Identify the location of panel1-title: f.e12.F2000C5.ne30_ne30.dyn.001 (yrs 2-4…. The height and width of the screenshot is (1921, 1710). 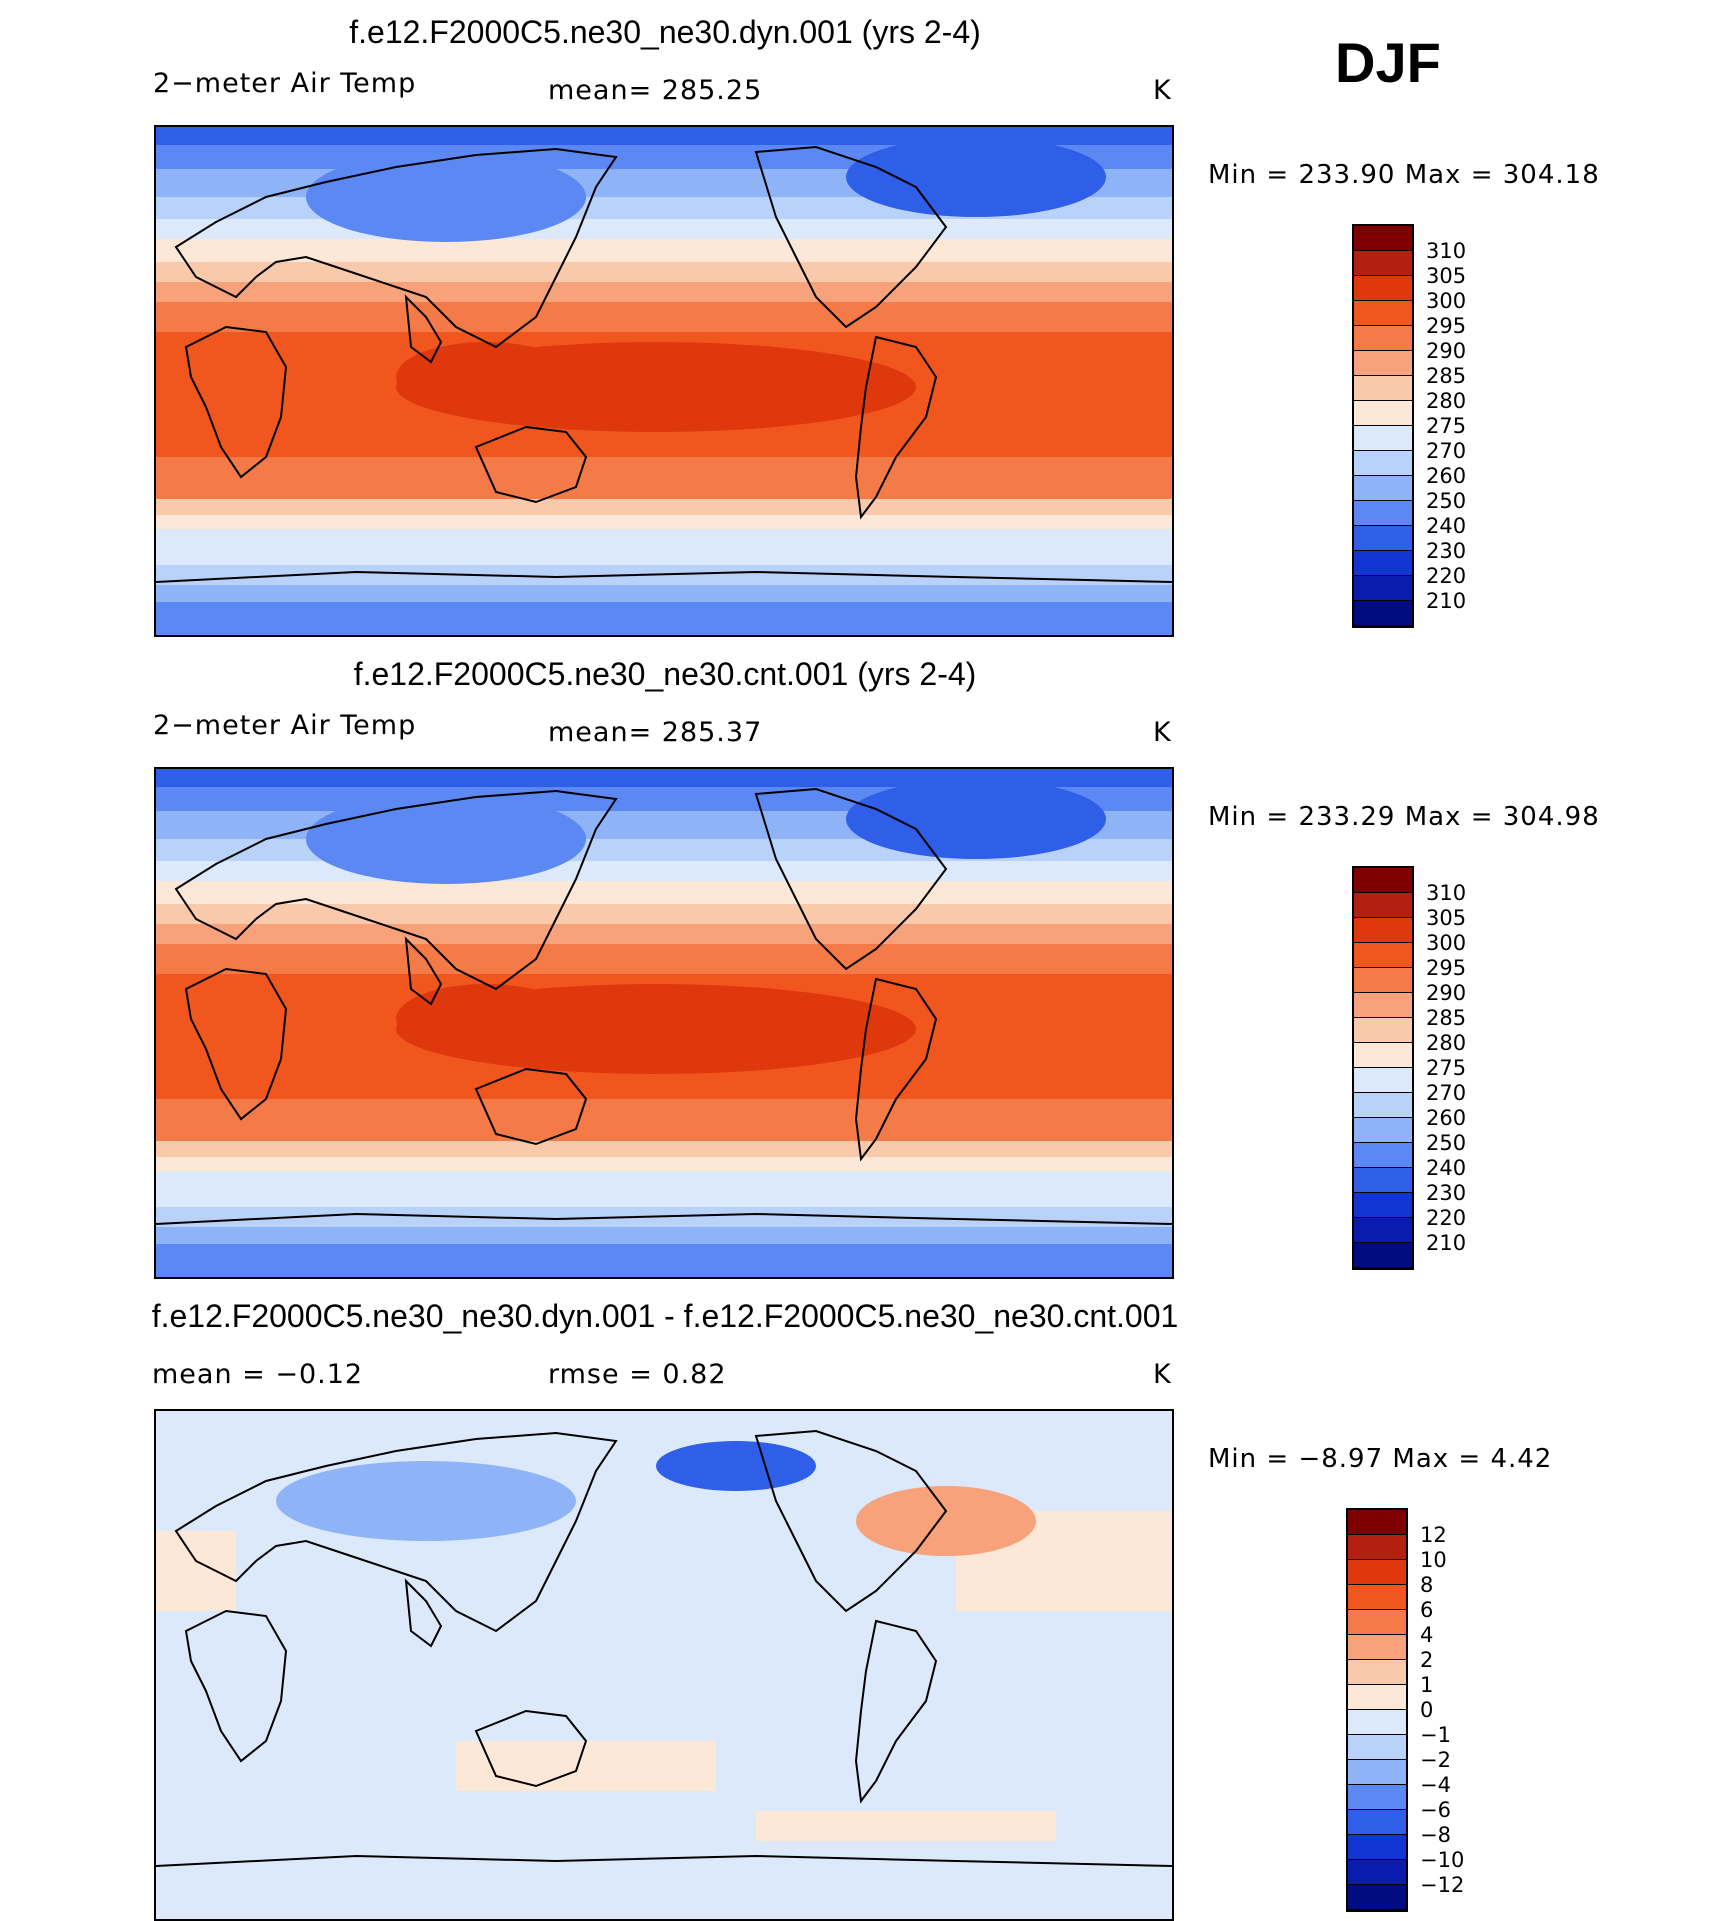
(665, 32).